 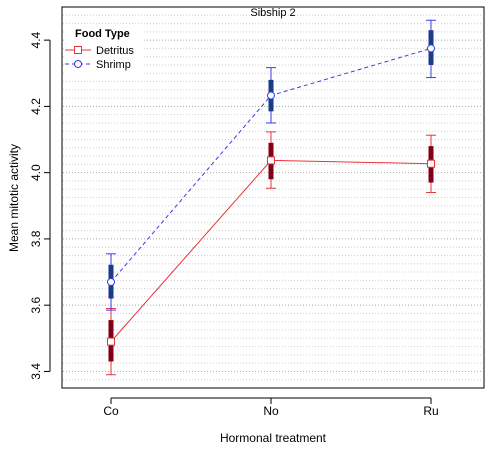 What do you see at coordinates (272, 13) in the screenshot?
I see `chart-title: Sibship 2` at bounding box center [272, 13].